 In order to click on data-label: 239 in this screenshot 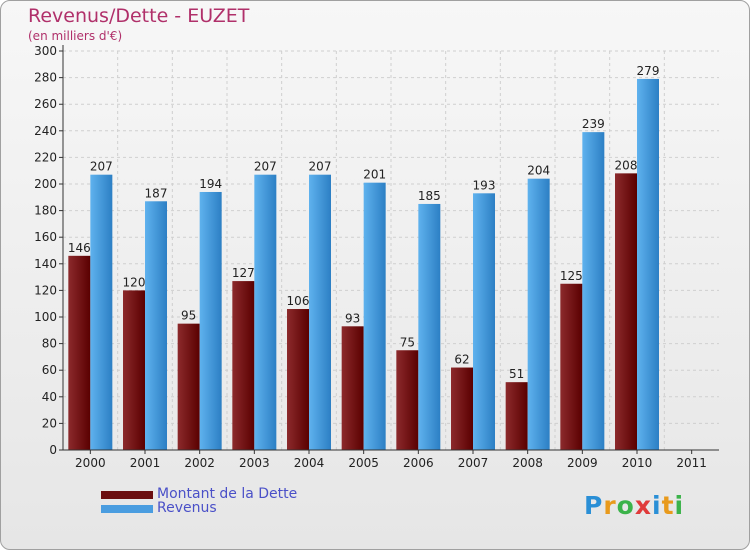, I will do `click(593, 124)`.